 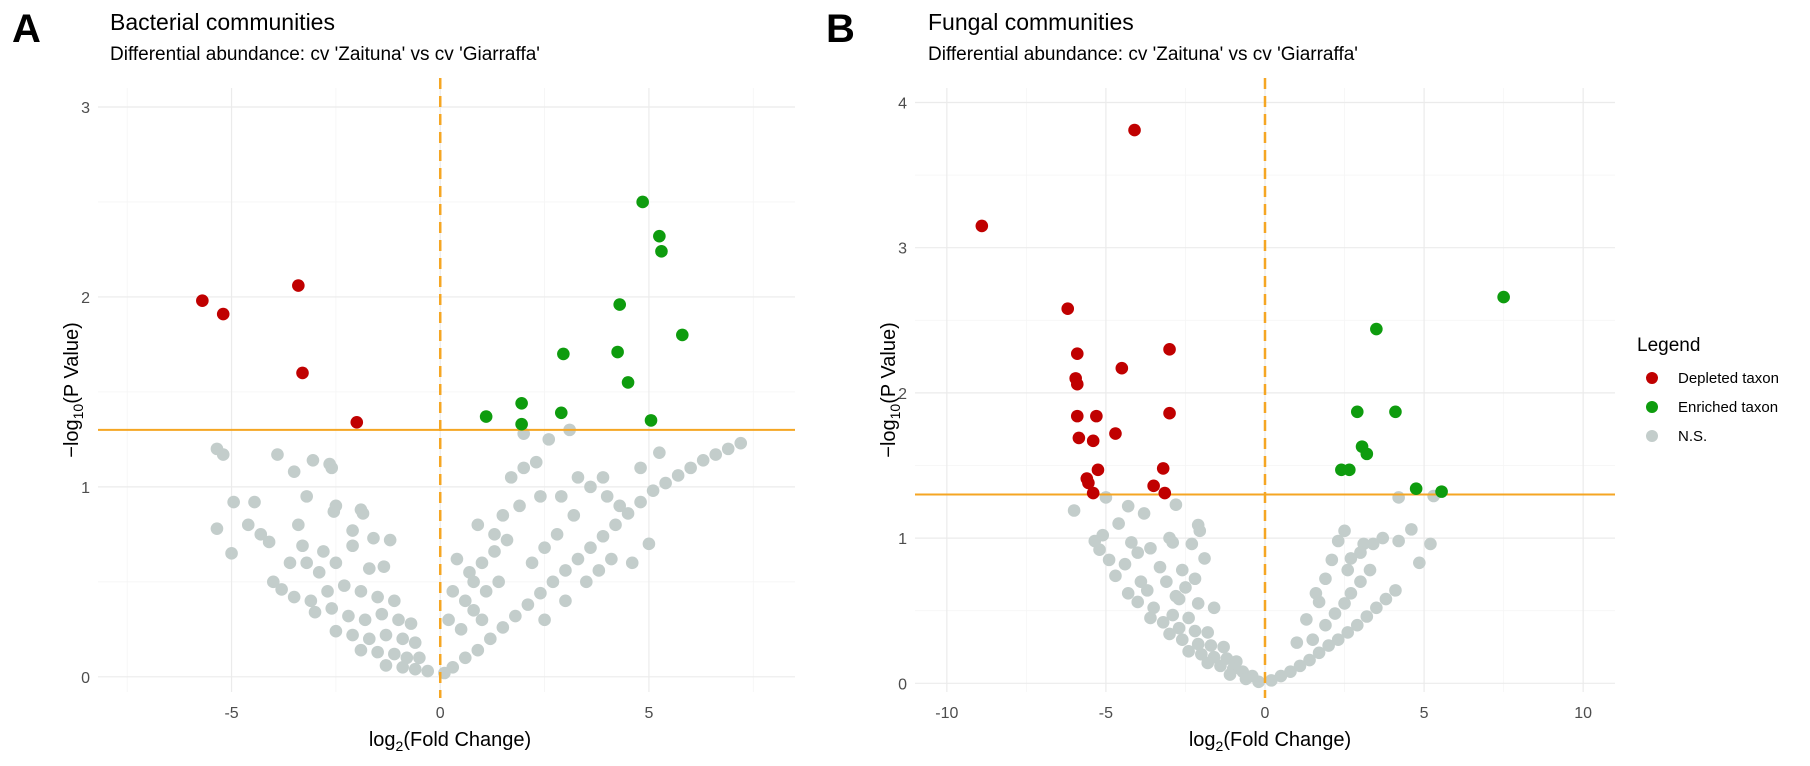 What do you see at coordinates (902, 394) in the screenshot?
I see `panel-b-y-tick-label: 2` at bounding box center [902, 394].